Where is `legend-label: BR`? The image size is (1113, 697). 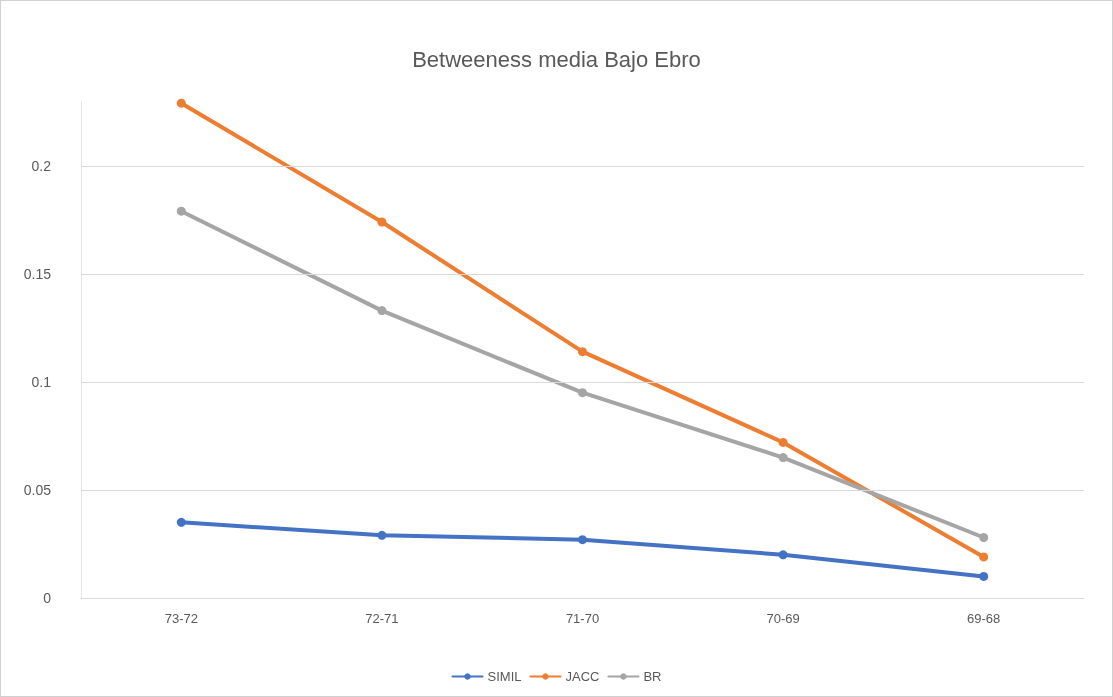 legend-label: BR is located at coordinates (652, 676).